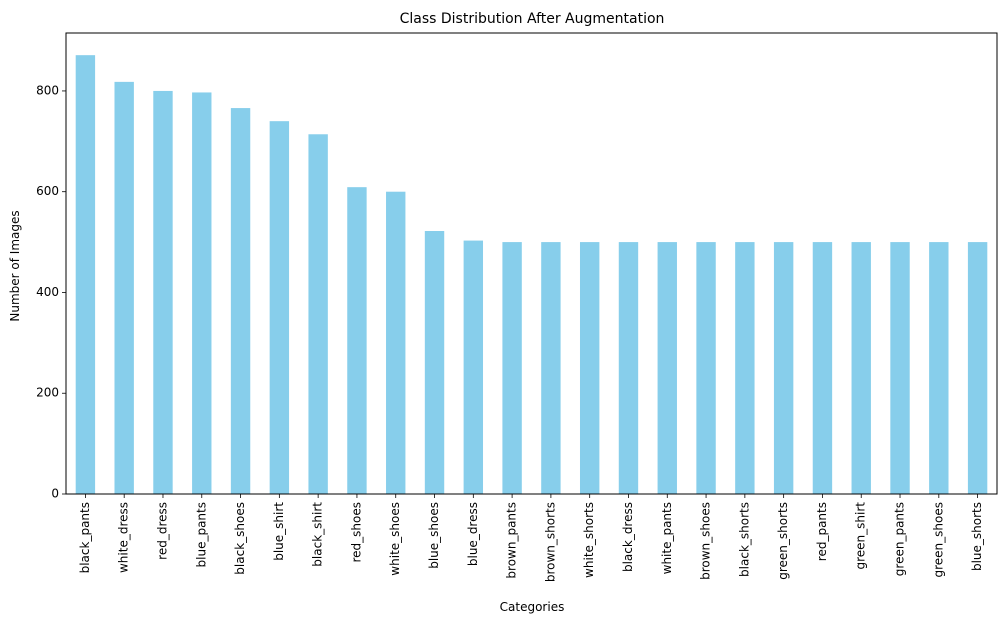 This screenshot has height=630, width=1005. I want to click on bar-blue_shoes, so click(434, 362).